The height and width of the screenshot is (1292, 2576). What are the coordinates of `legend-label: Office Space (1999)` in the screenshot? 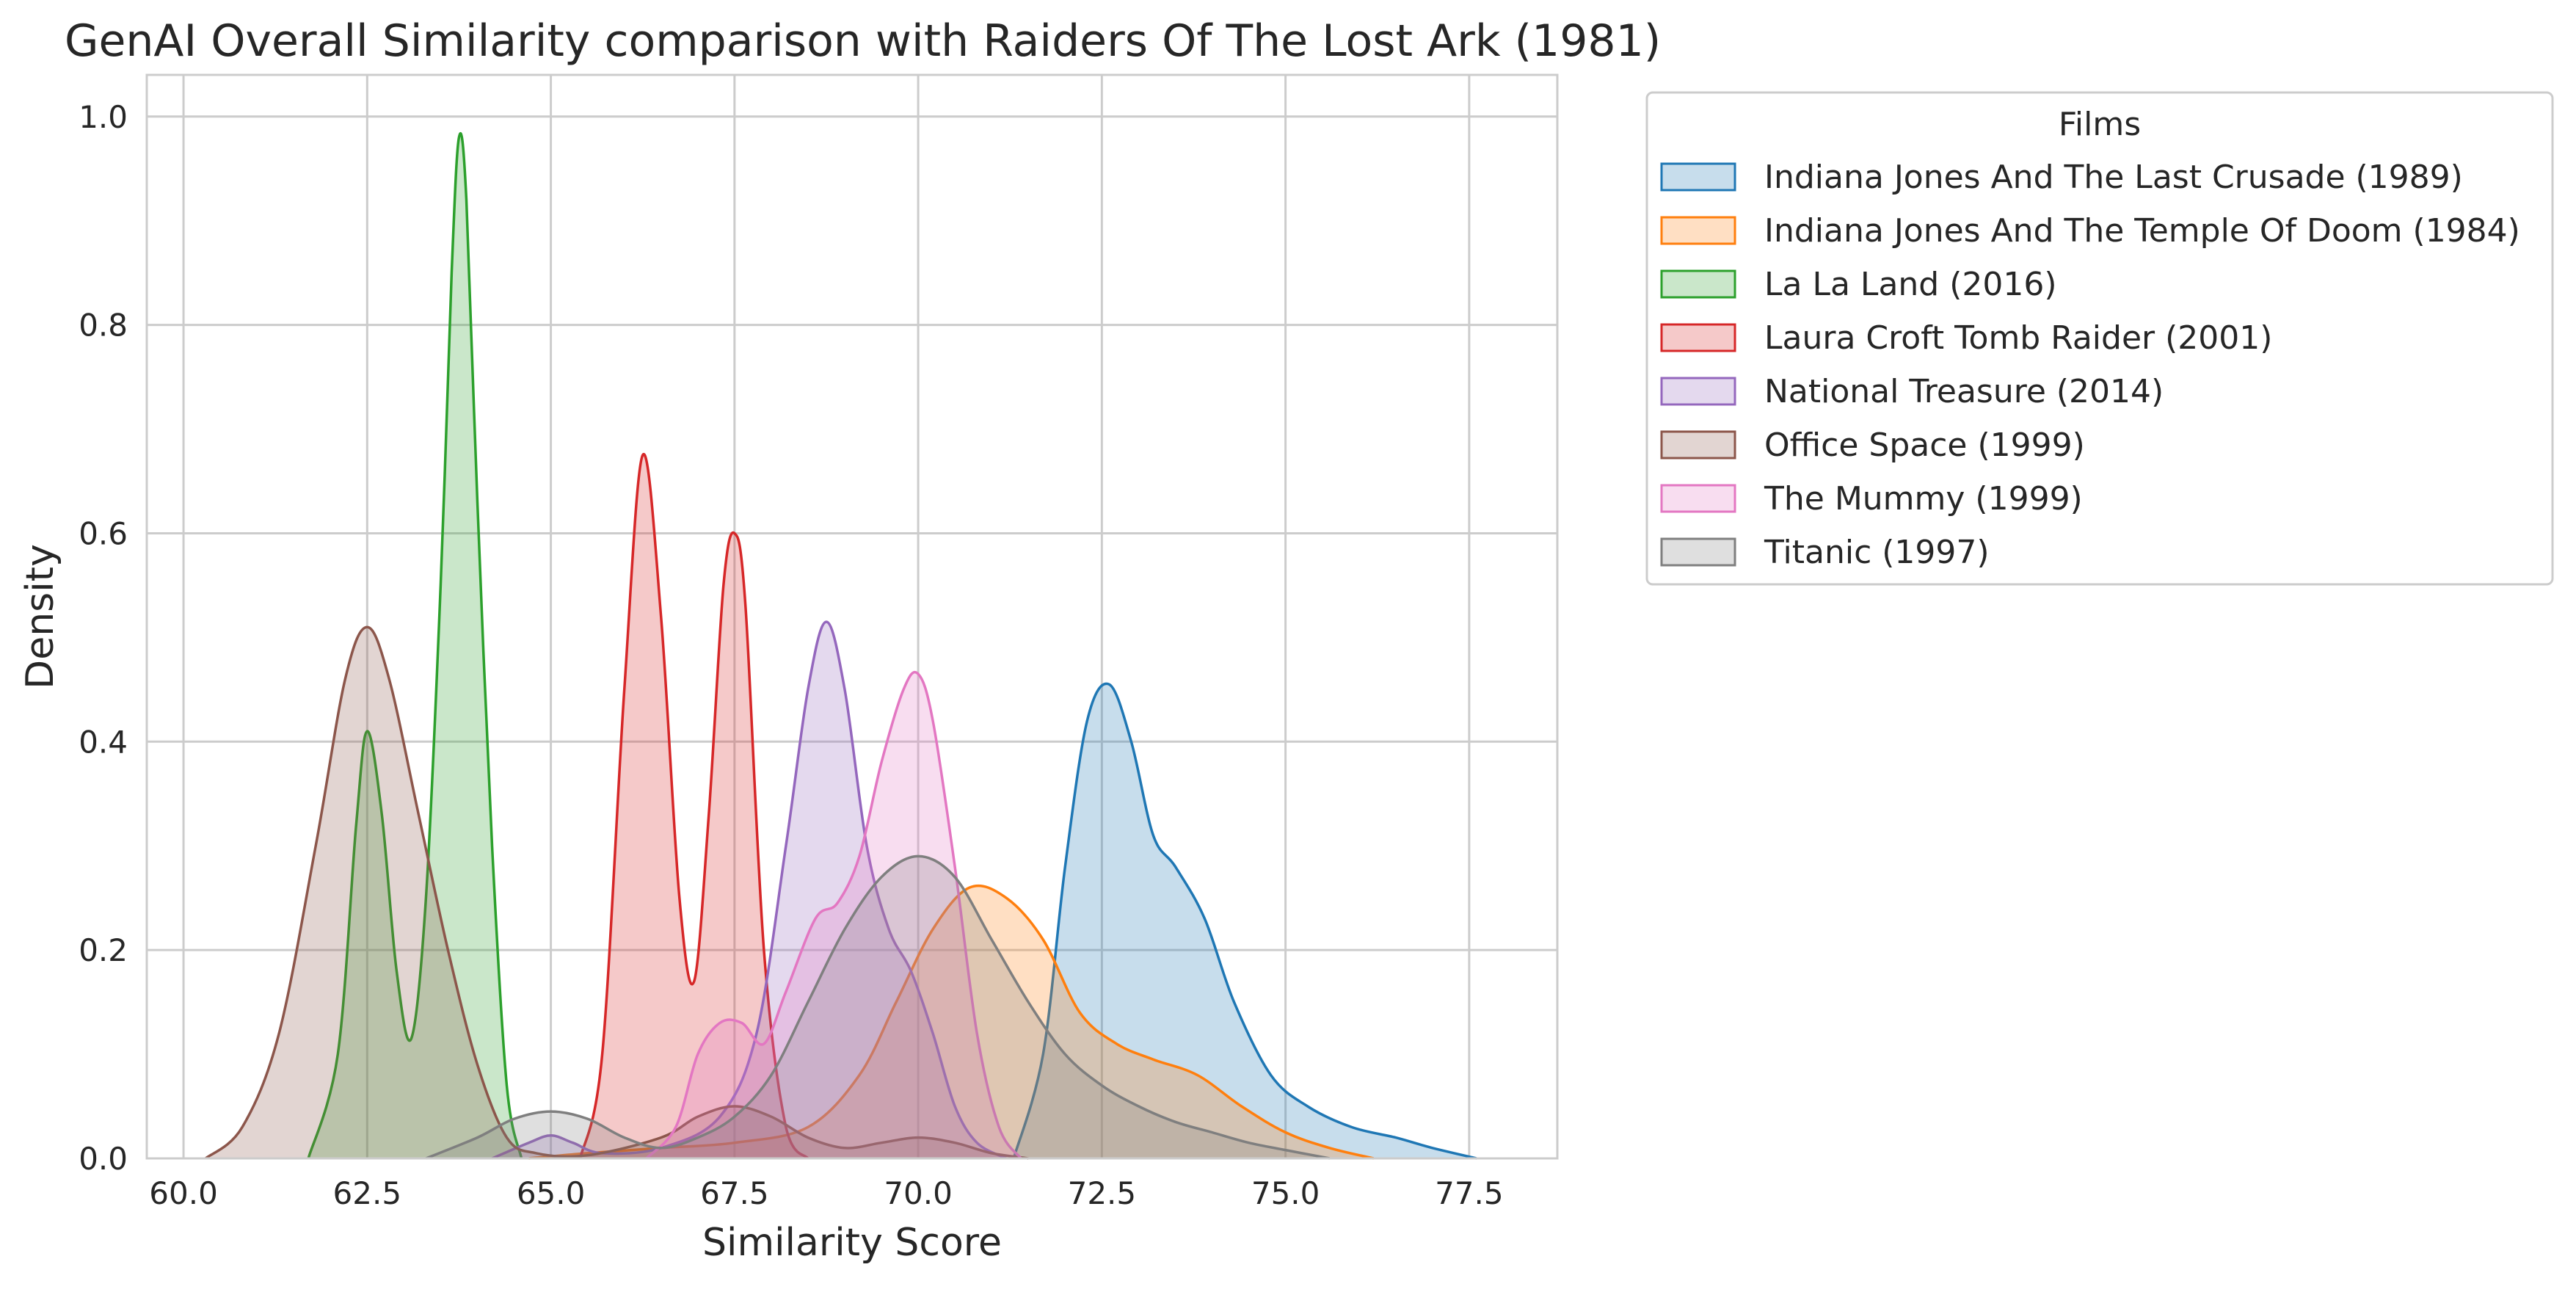 It's located at (1924, 445).